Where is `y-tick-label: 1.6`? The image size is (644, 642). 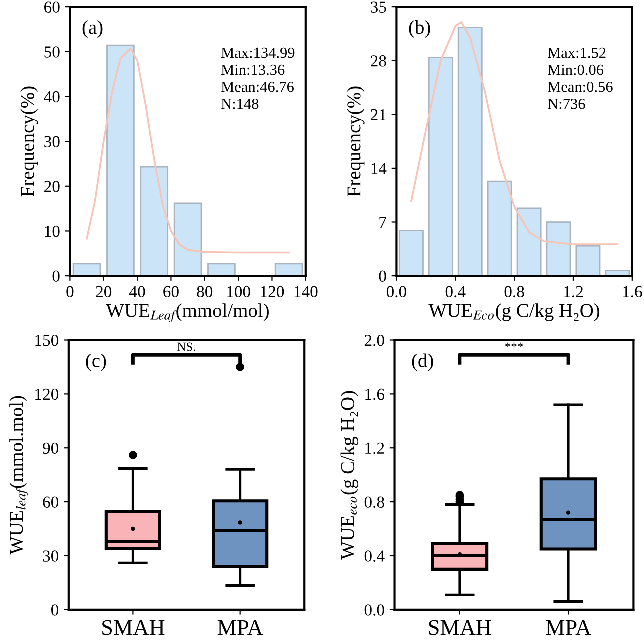
y-tick-label: 1.6 is located at coordinates (375, 394).